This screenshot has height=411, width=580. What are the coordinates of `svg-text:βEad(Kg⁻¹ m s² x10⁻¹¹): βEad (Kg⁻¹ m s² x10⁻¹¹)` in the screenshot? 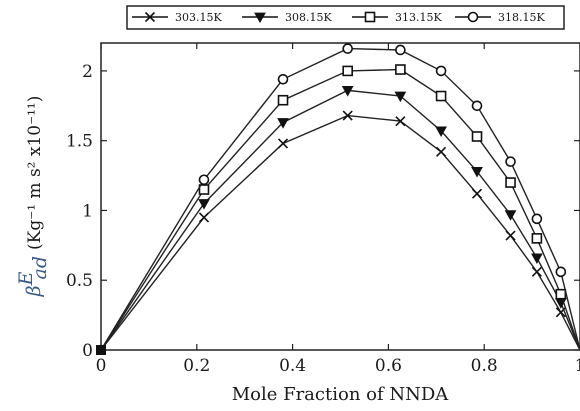 It's located at (33, 197).